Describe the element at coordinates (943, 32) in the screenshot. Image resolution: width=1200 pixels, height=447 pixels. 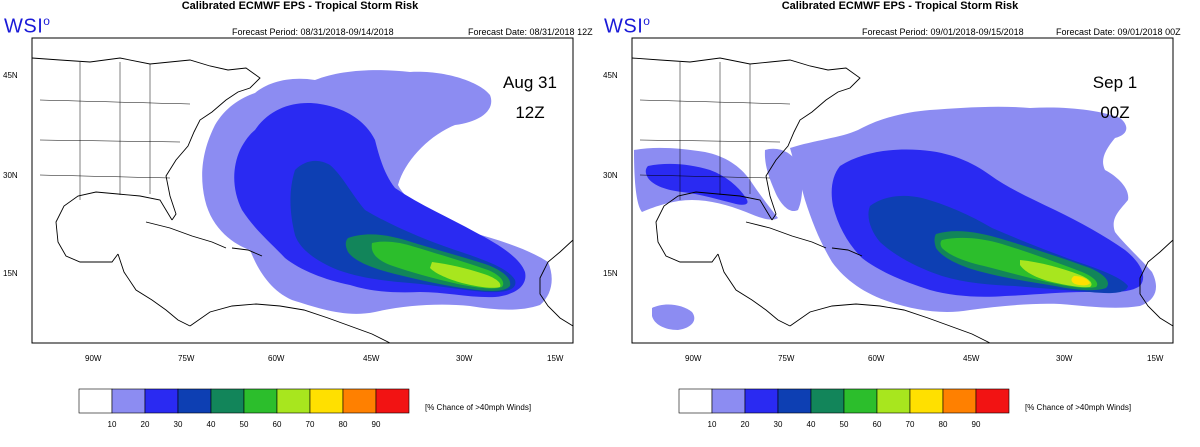
I see `forecast-period: Forecast Period: 09/01/2018-09/15/2018` at that location.